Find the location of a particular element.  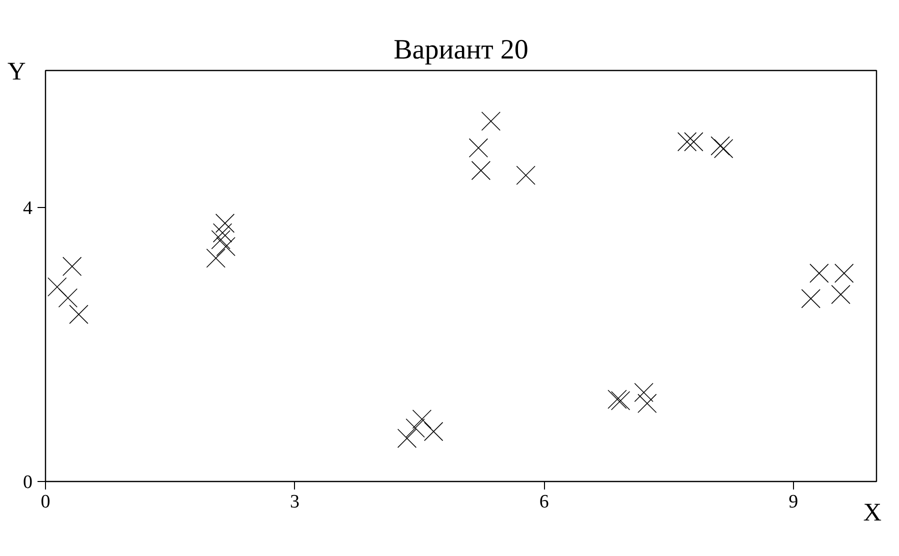

x-tick-label: 0 is located at coordinates (45, 502).